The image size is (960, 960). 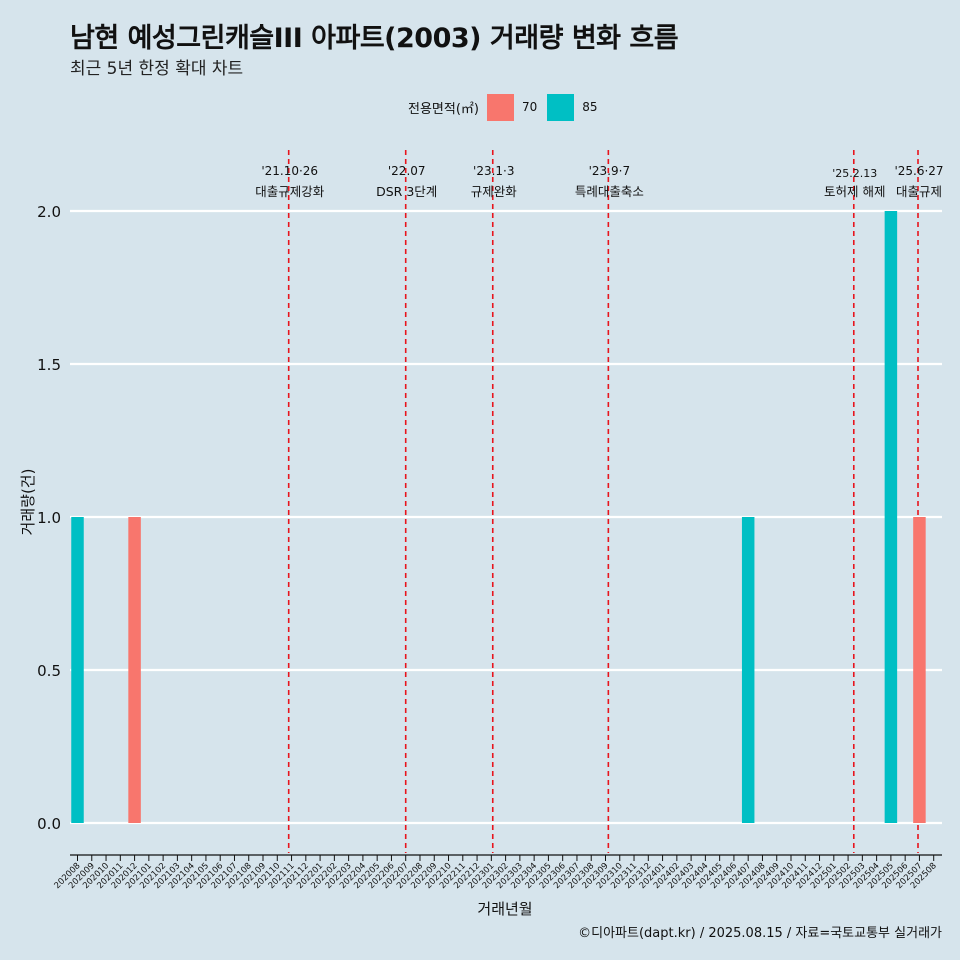 What do you see at coordinates (407, 171) in the screenshot?
I see `event-date-label: '22.07` at bounding box center [407, 171].